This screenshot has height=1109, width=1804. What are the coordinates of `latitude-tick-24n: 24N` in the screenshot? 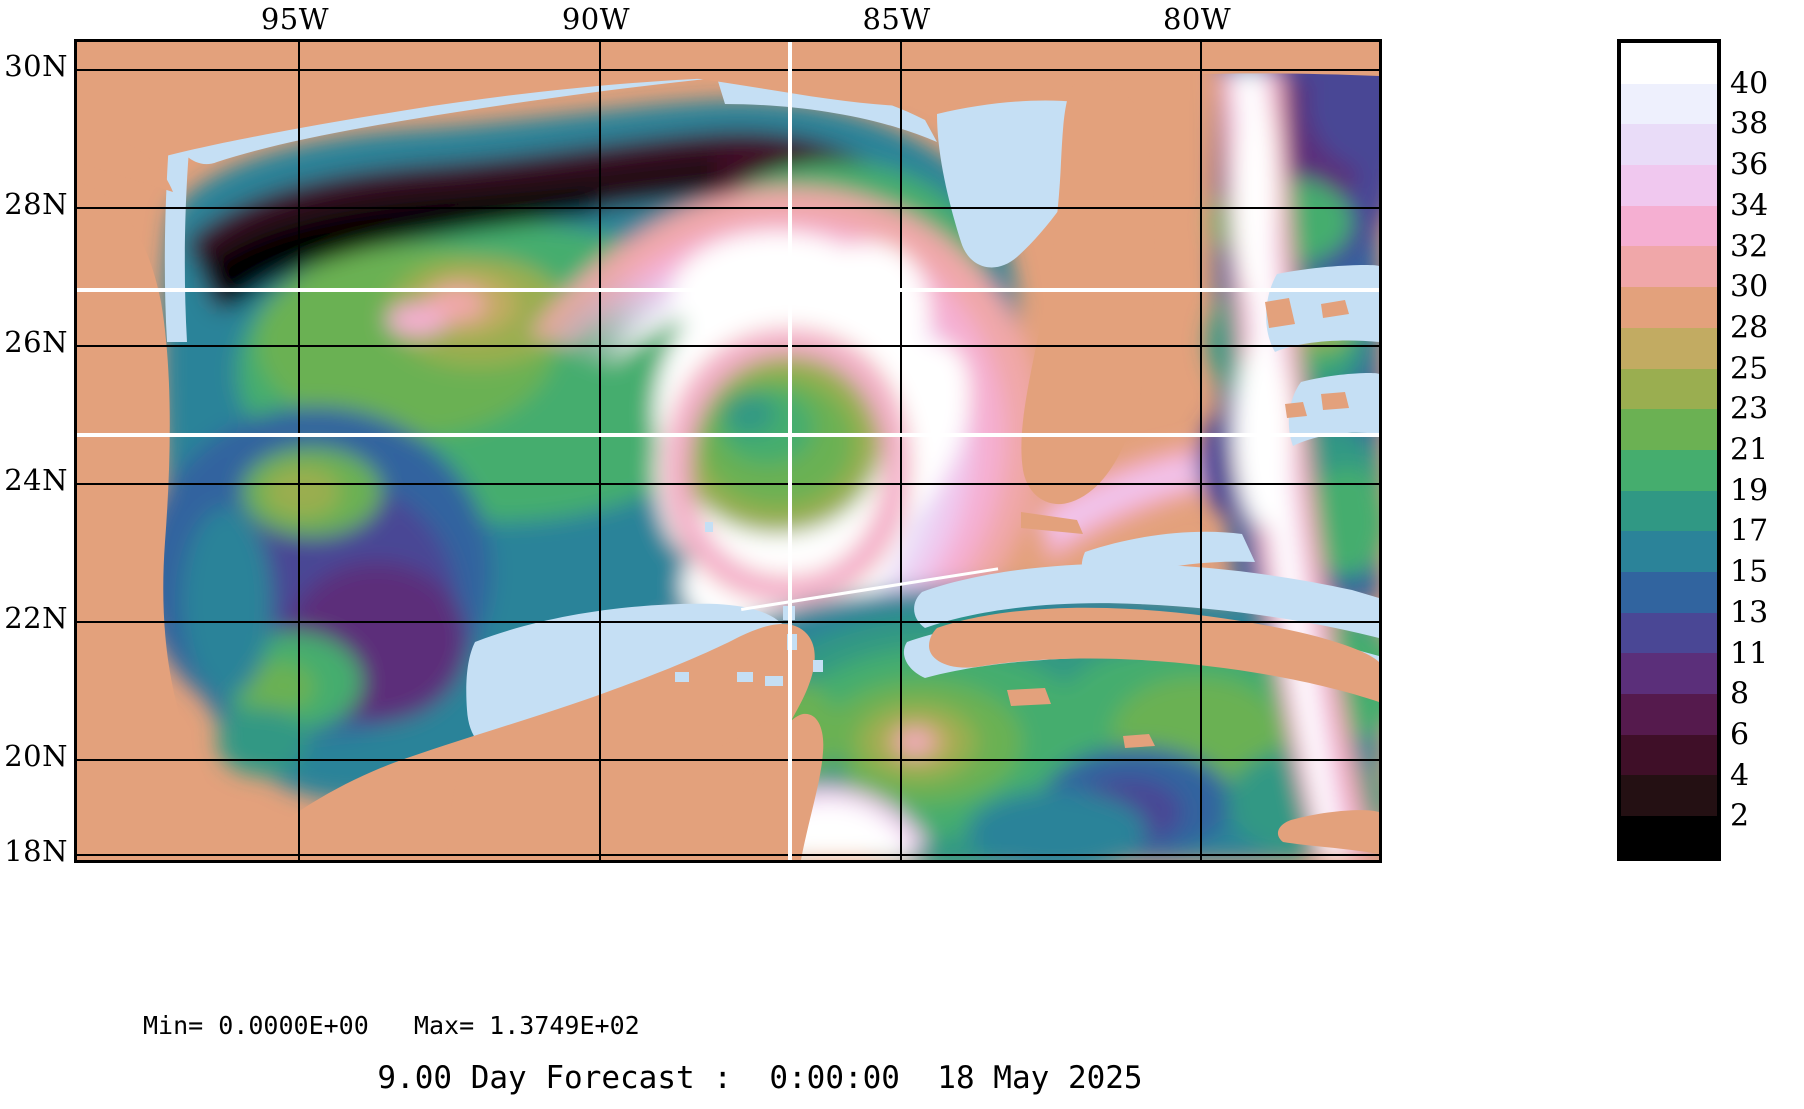 It's located at (36, 480).